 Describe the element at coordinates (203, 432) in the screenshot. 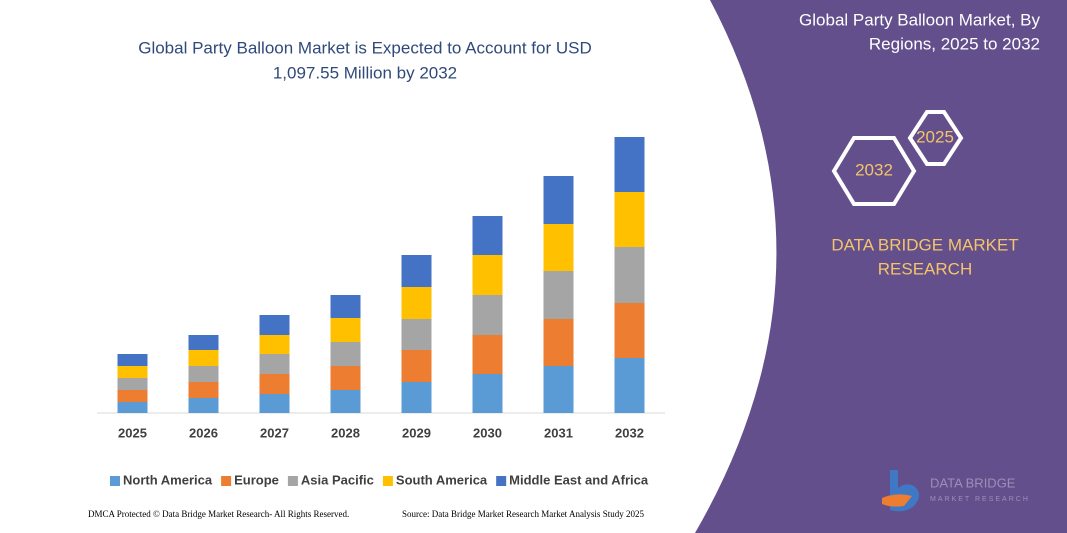

I see `x-tick-label: 2026` at that location.